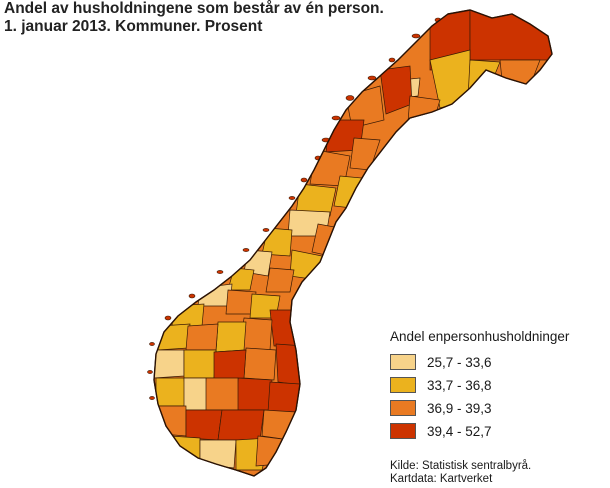 The width and height of the screenshot is (610, 488). What do you see at coordinates (459, 362) in the screenshot?
I see `legend-label: 25,7 - 33,6` at bounding box center [459, 362].